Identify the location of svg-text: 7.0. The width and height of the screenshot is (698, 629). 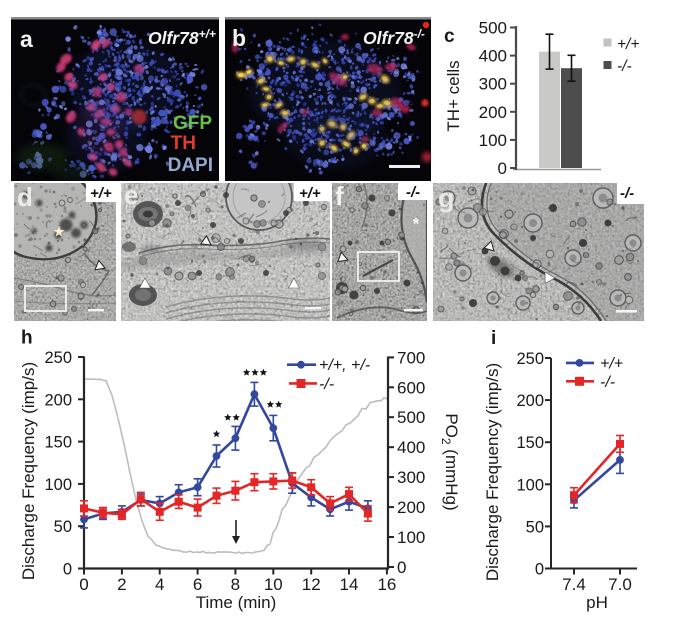
(620, 584).